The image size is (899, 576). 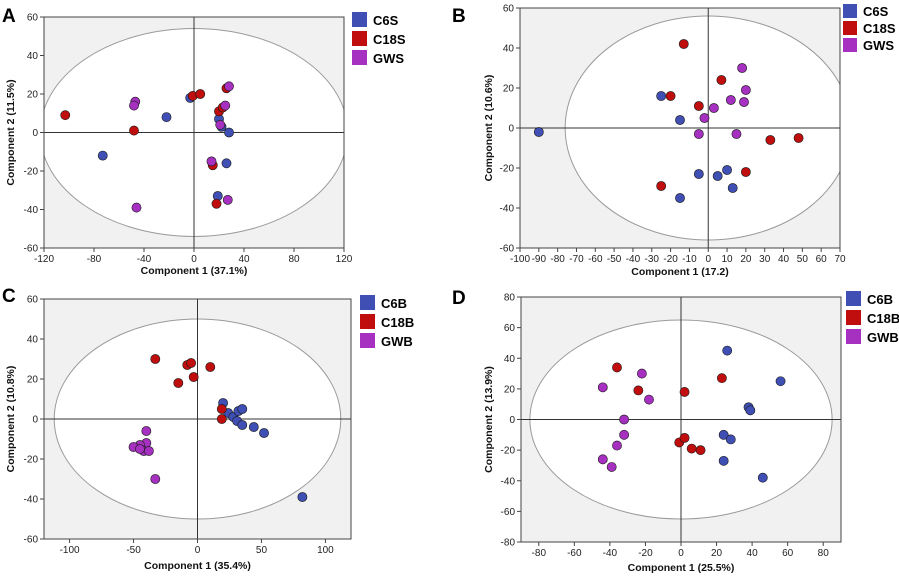 What do you see at coordinates (325, 550) in the screenshot?
I see `x-tick-label: 100` at bounding box center [325, 550].